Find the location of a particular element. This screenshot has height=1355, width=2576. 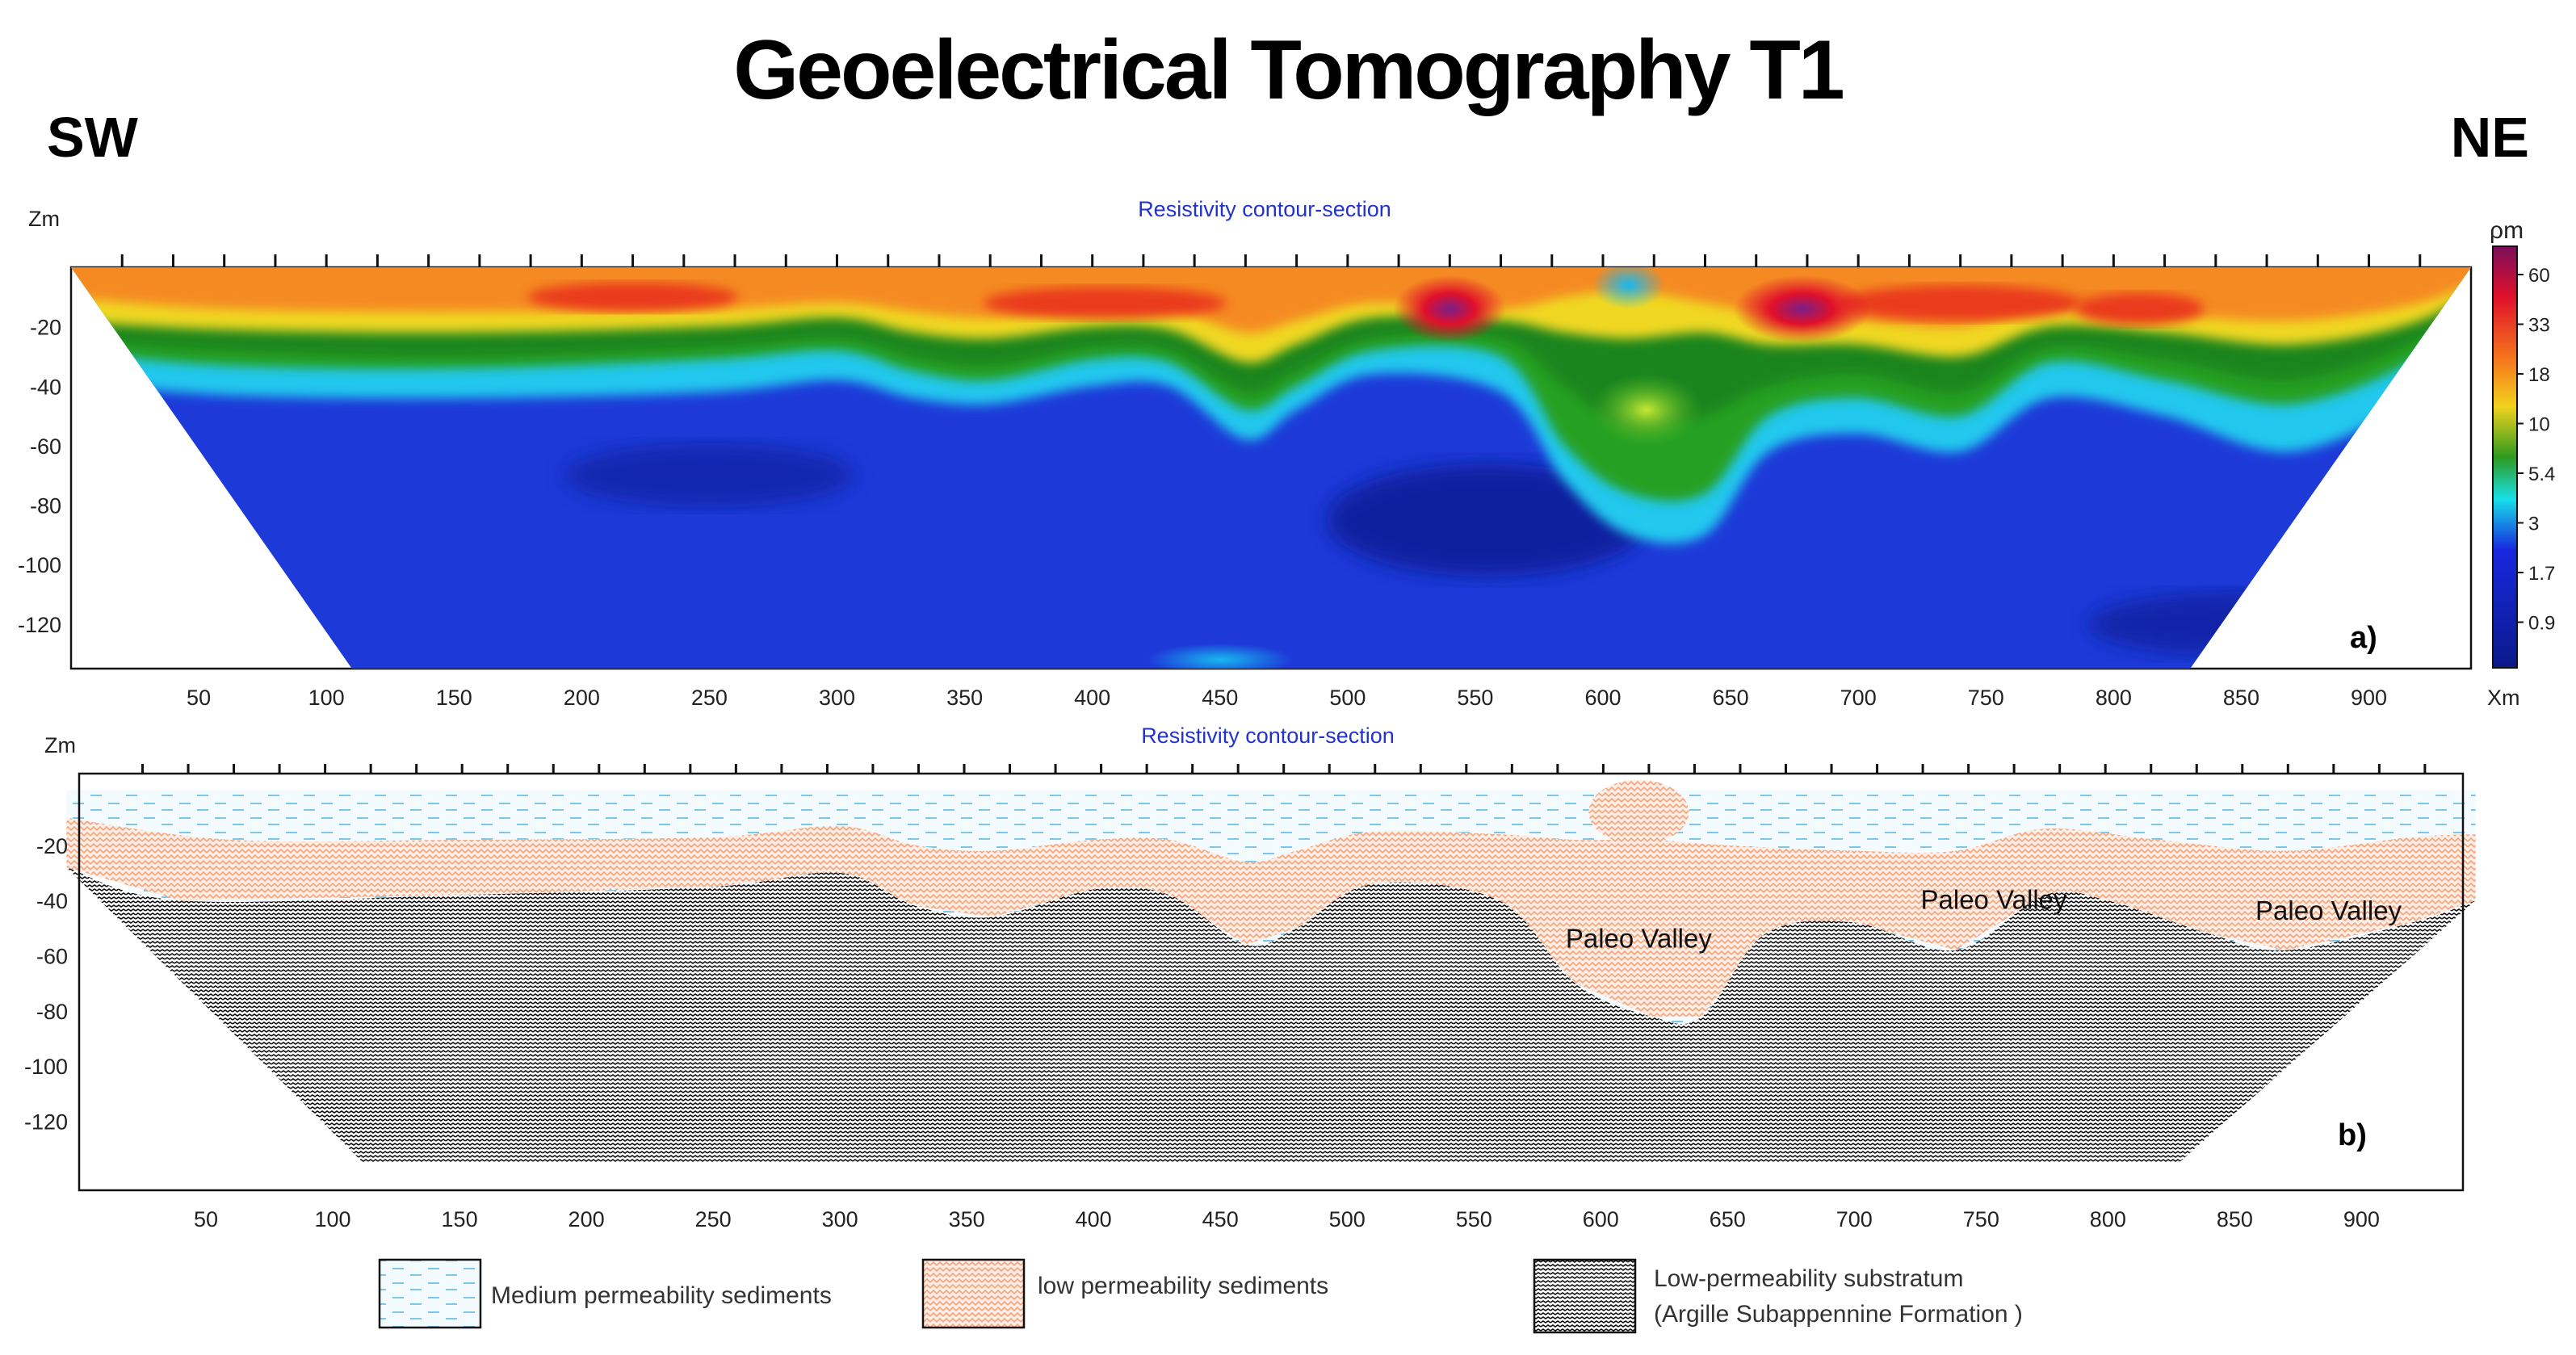

legend-label-low-permeability: low permeability sediments is located at coordinates (1183, 1286).